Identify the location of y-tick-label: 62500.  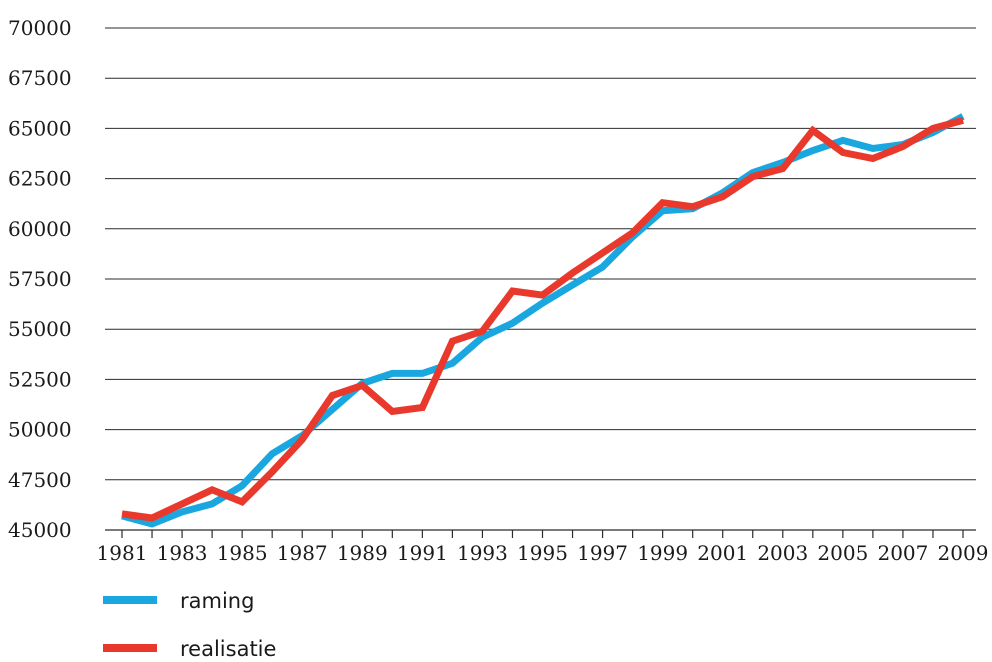
(40, 179).